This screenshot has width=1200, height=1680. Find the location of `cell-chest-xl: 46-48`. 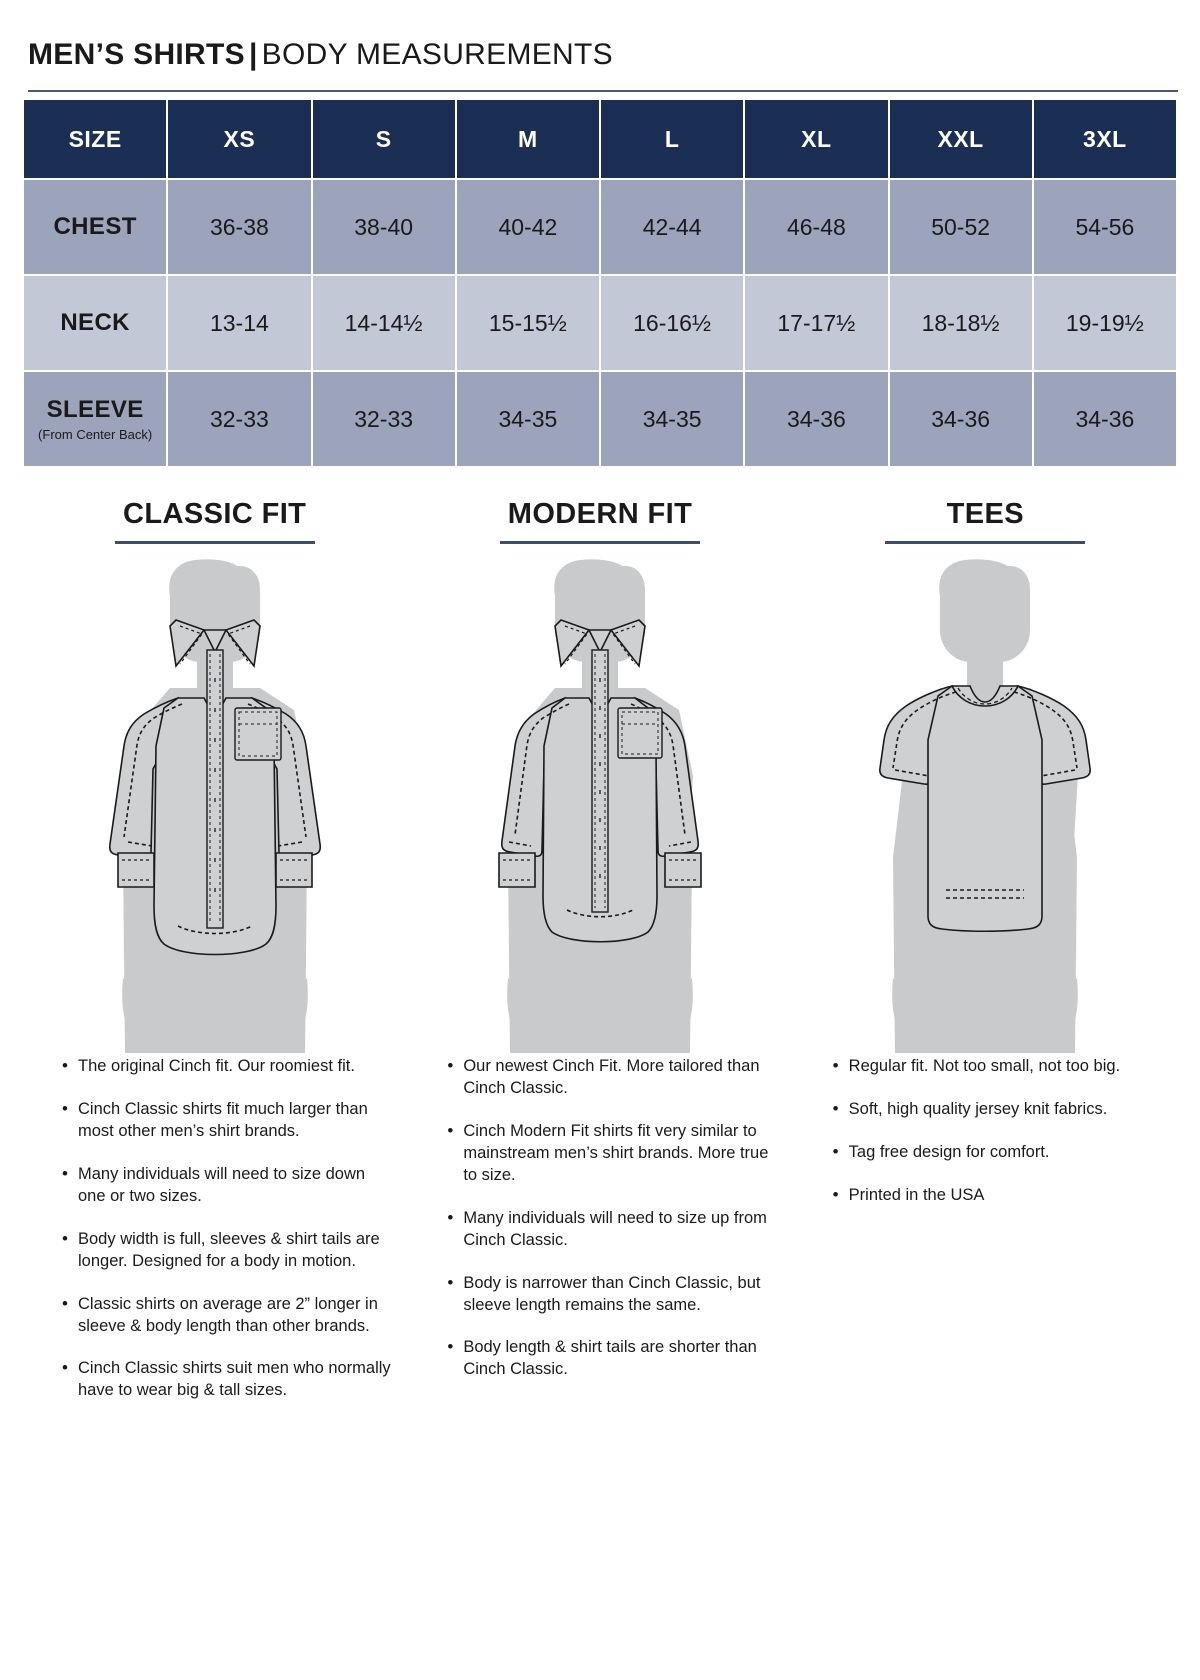

cell-chest-xl: 46-48 is located at coordinates (816, 227).